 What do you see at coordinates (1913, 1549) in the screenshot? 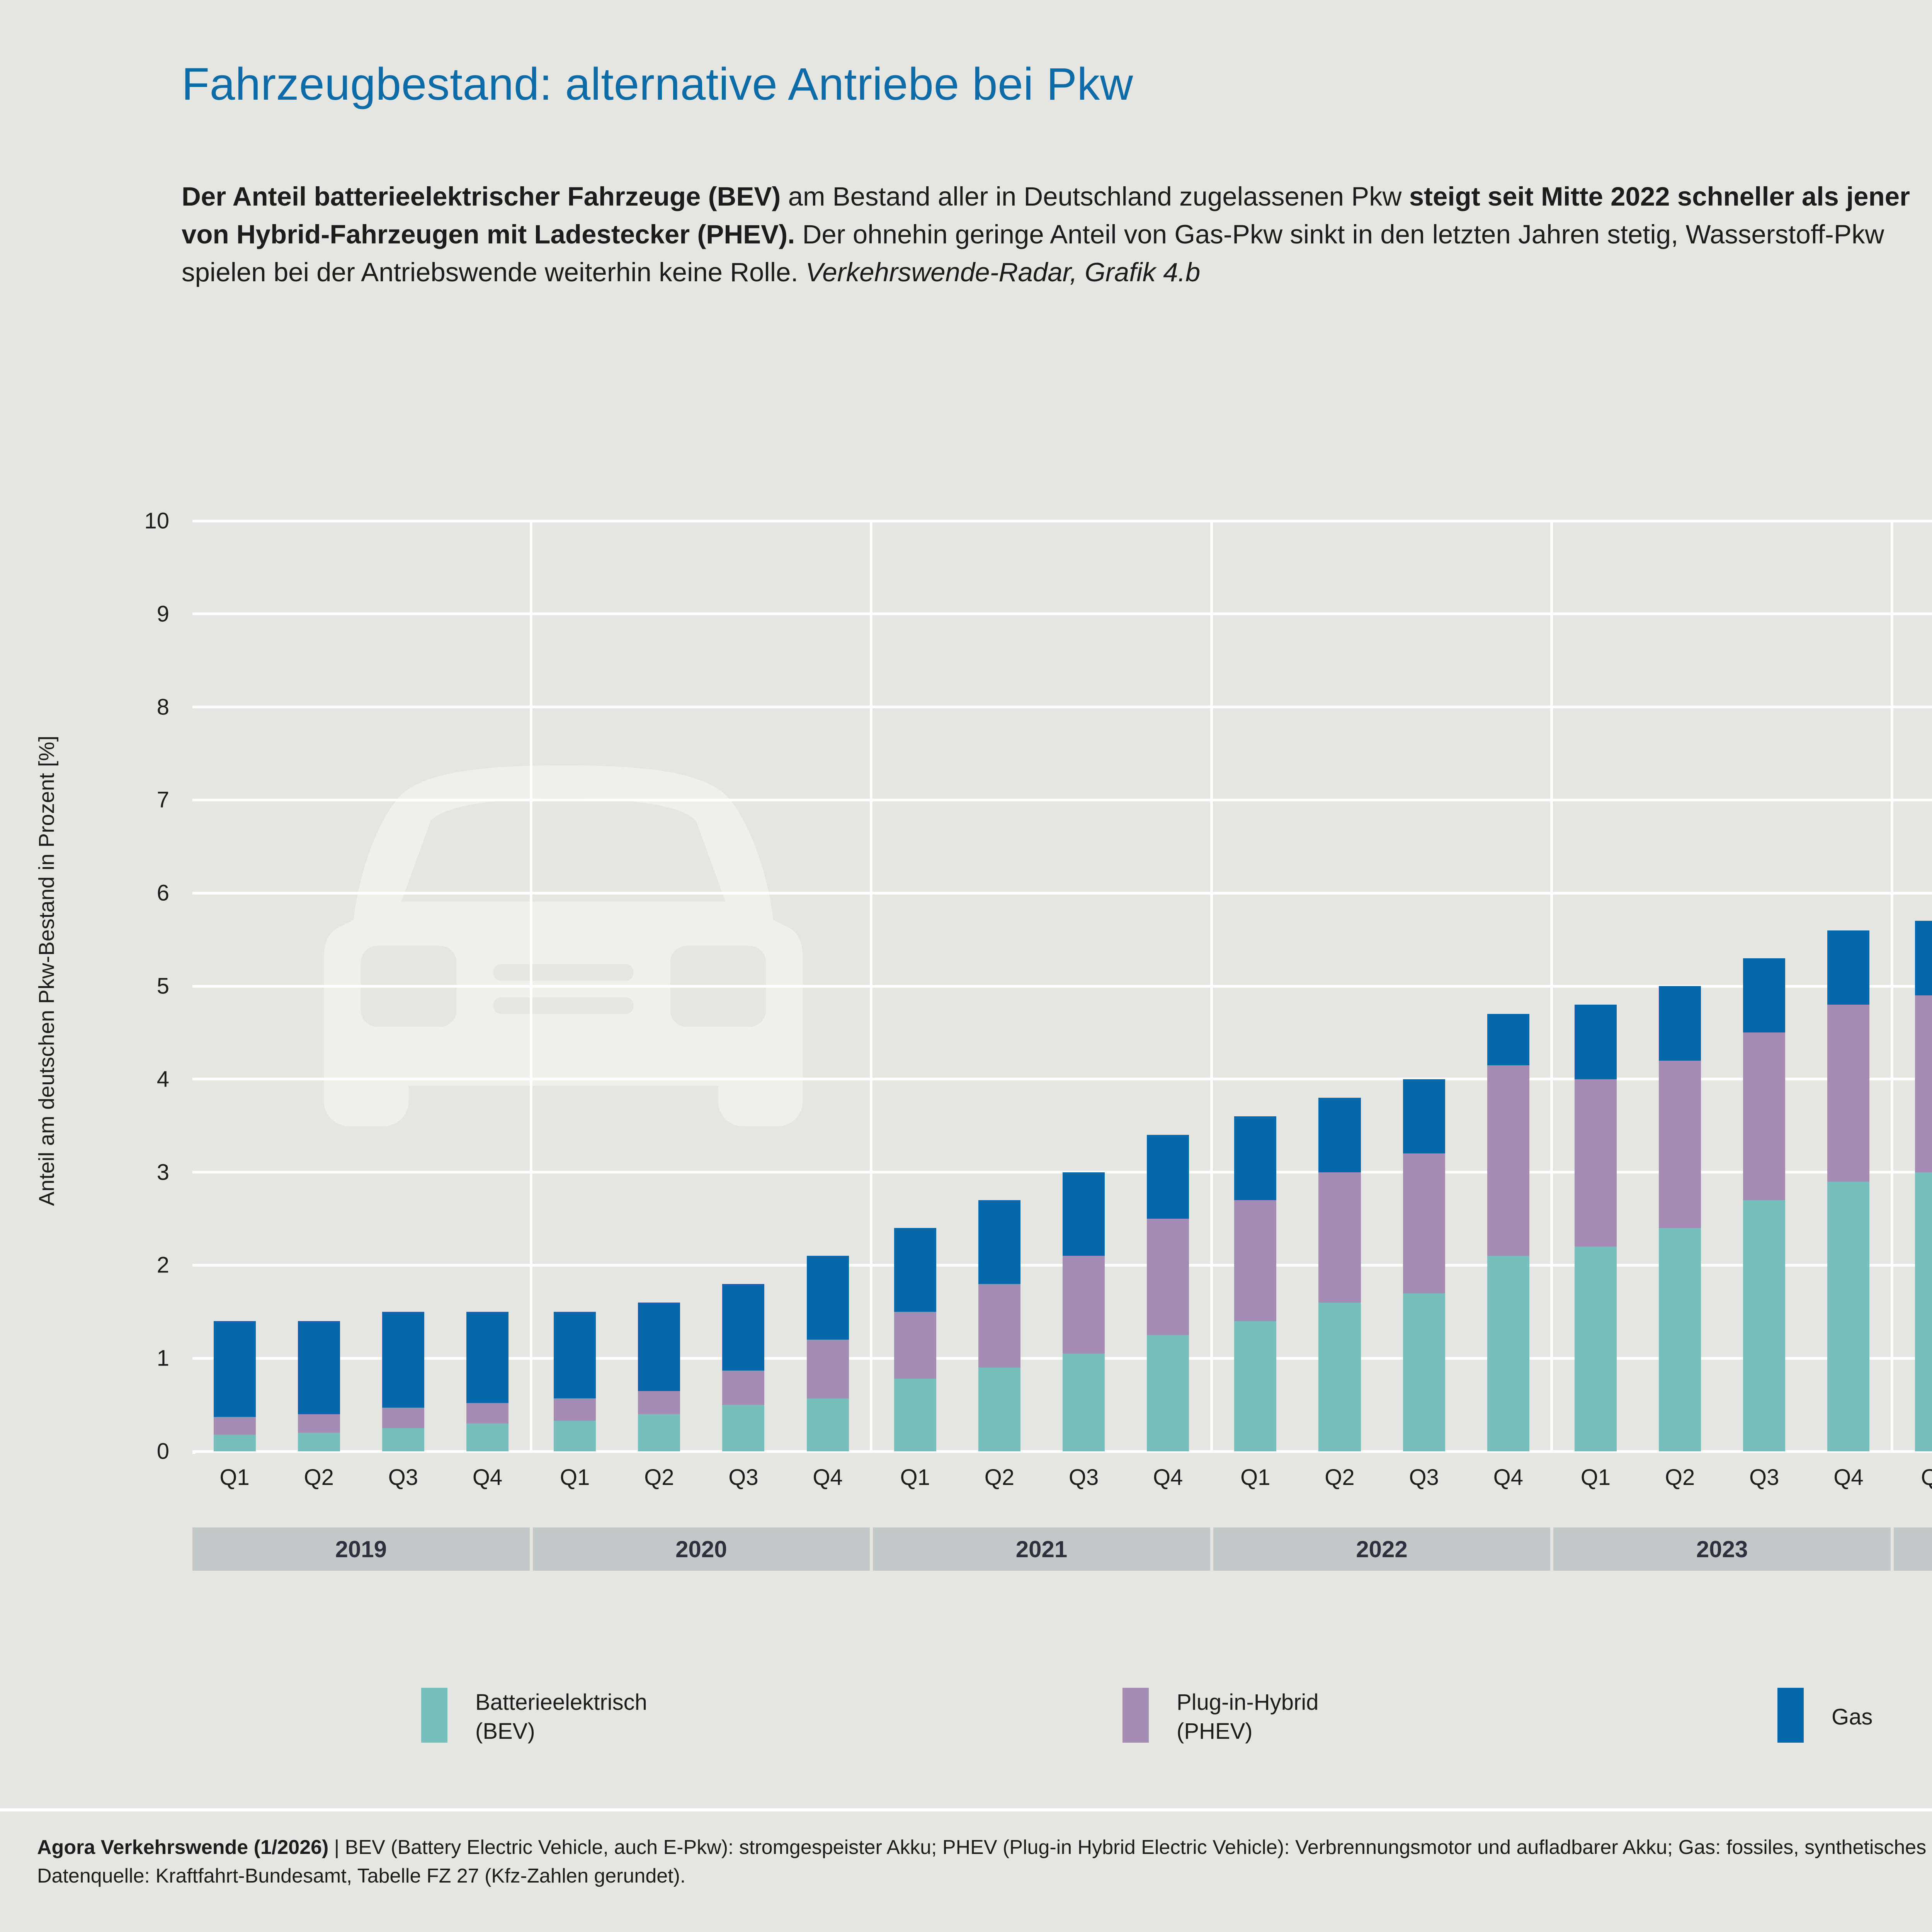
I see `year-band-2024: 2024` at bounding box center [1913, 1549].